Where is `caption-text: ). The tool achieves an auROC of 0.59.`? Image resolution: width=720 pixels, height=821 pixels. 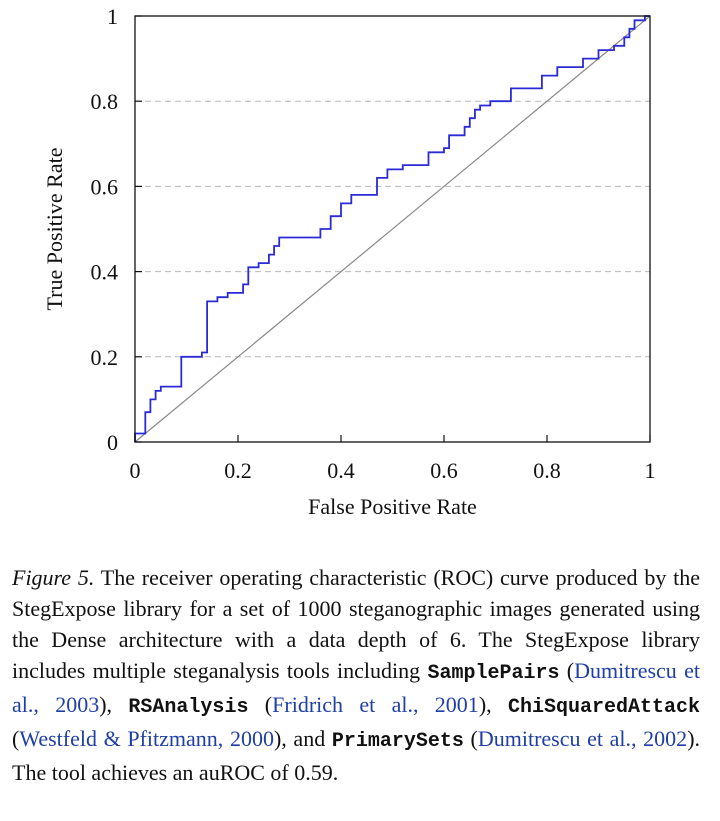
caption-text: ). The tool achieves an auROC of 0.59. is located at coordinates (356, 755).